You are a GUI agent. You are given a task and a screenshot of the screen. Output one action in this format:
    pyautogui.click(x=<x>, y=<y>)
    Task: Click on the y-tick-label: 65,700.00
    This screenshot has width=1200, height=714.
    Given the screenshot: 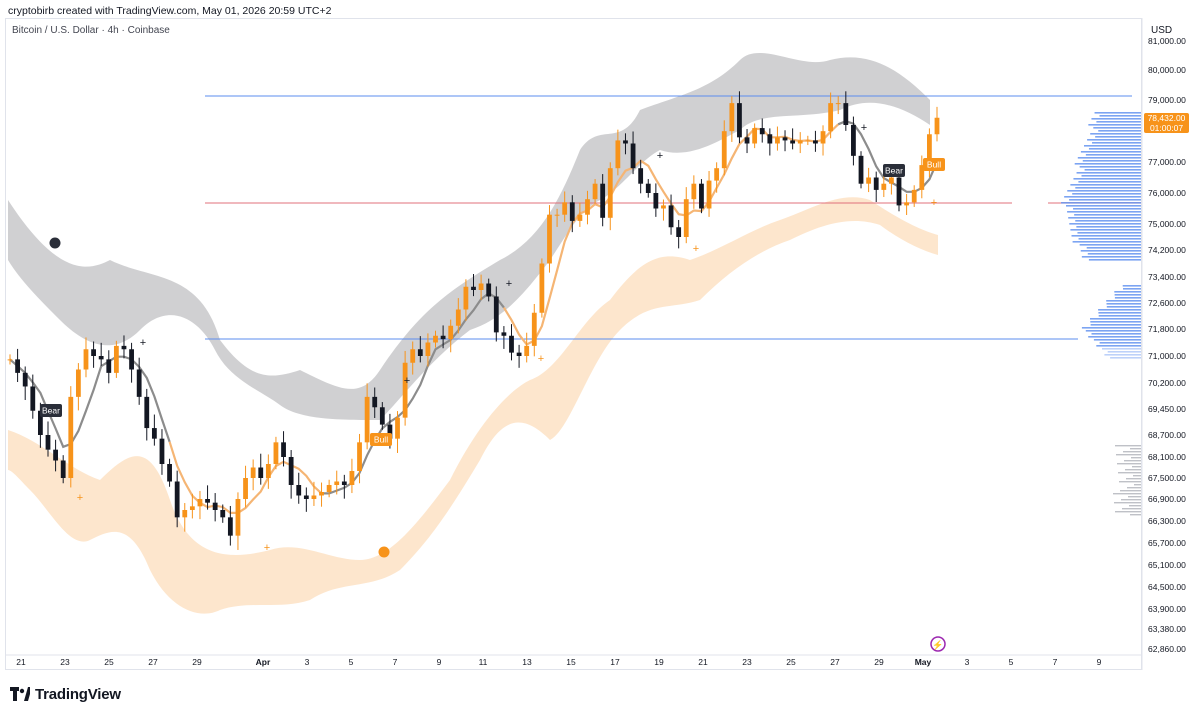 What is the action you would take?
    pyautogui.click(x=1167, y=543)
    